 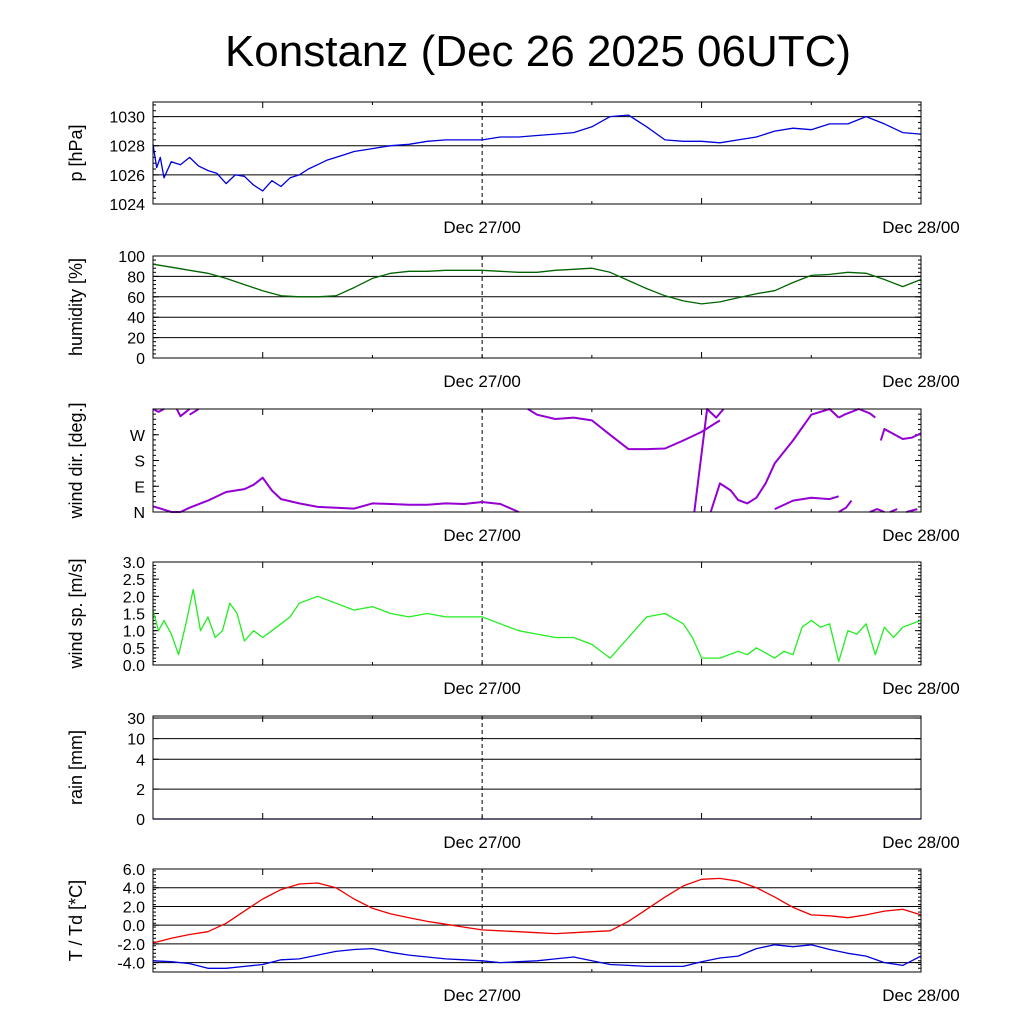 I want to click on page-title: Konstanz (Dec 26 2025 06UTC), so click(x=538, y=51).